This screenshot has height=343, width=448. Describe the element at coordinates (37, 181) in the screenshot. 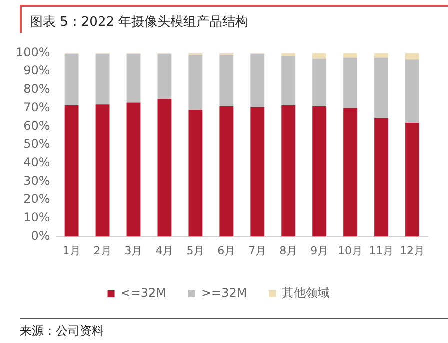

I see `y-tick-label: 30%` at that location.